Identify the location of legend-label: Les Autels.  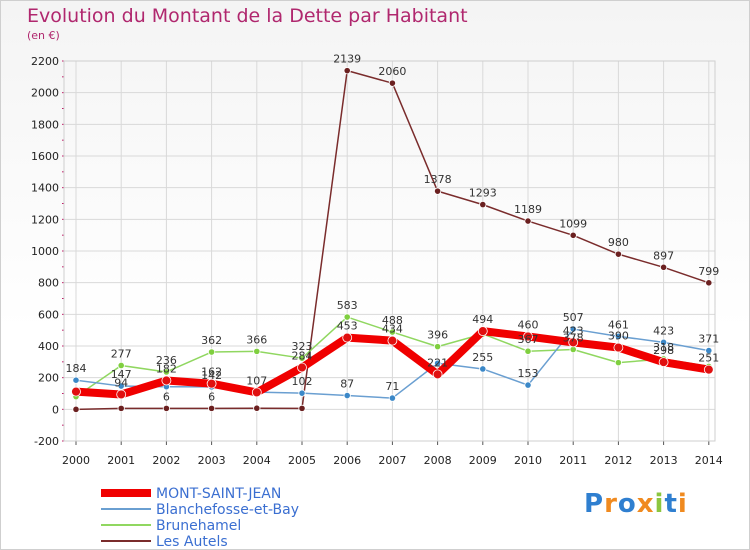
(192, 541).